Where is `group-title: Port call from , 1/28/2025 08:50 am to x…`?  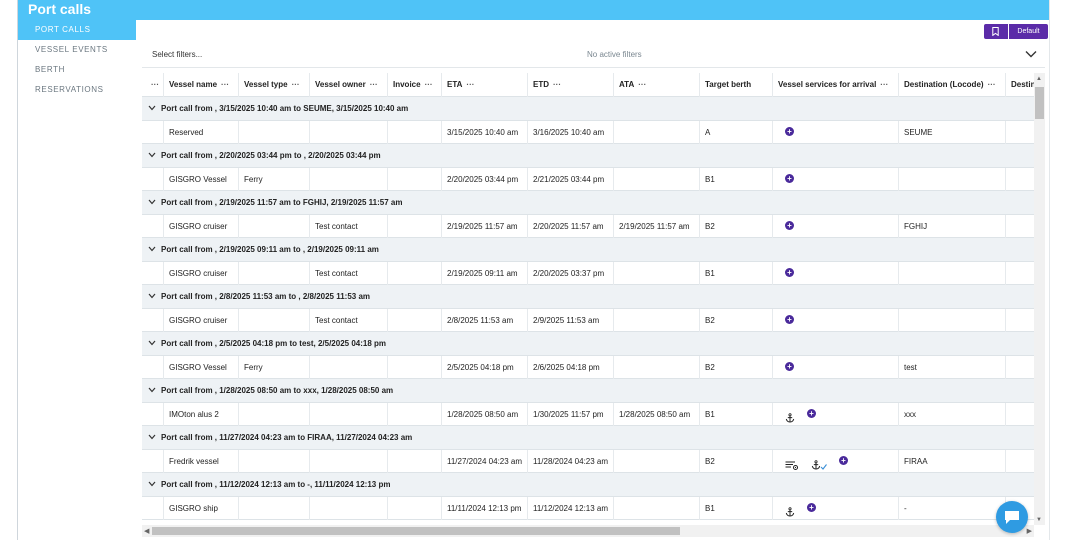
group-title: Port call from , 1/28/2025 08:50 am to x… is located at coordinates (277, 390).